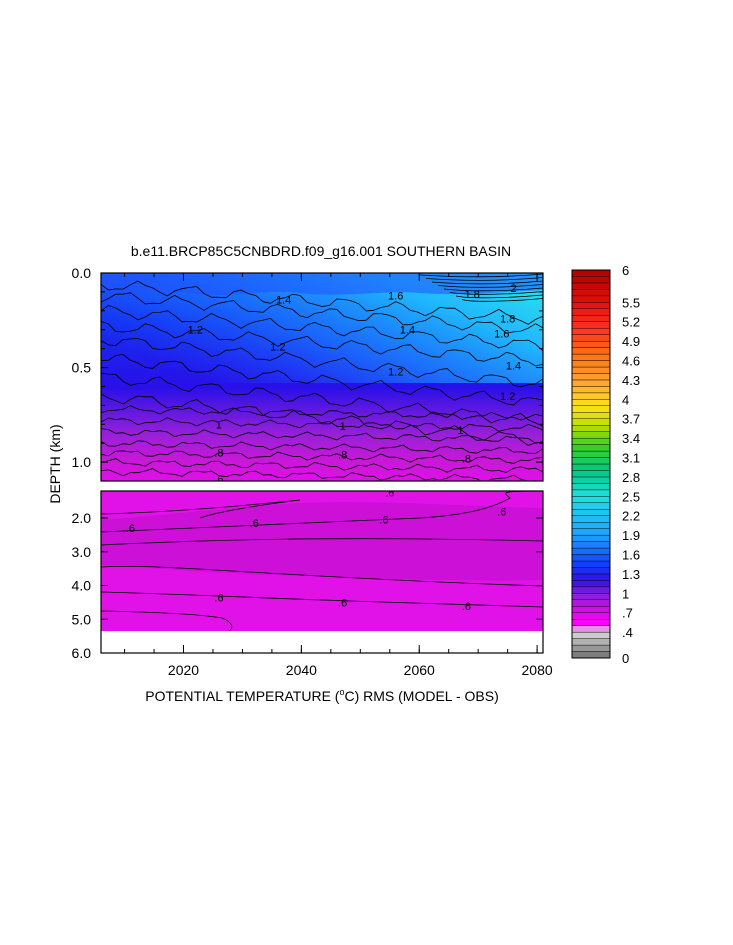  What do you see at coordinates (322, 562) in the screenshot?
I see `lower-contour-lines` at bounding box center [322, 562].